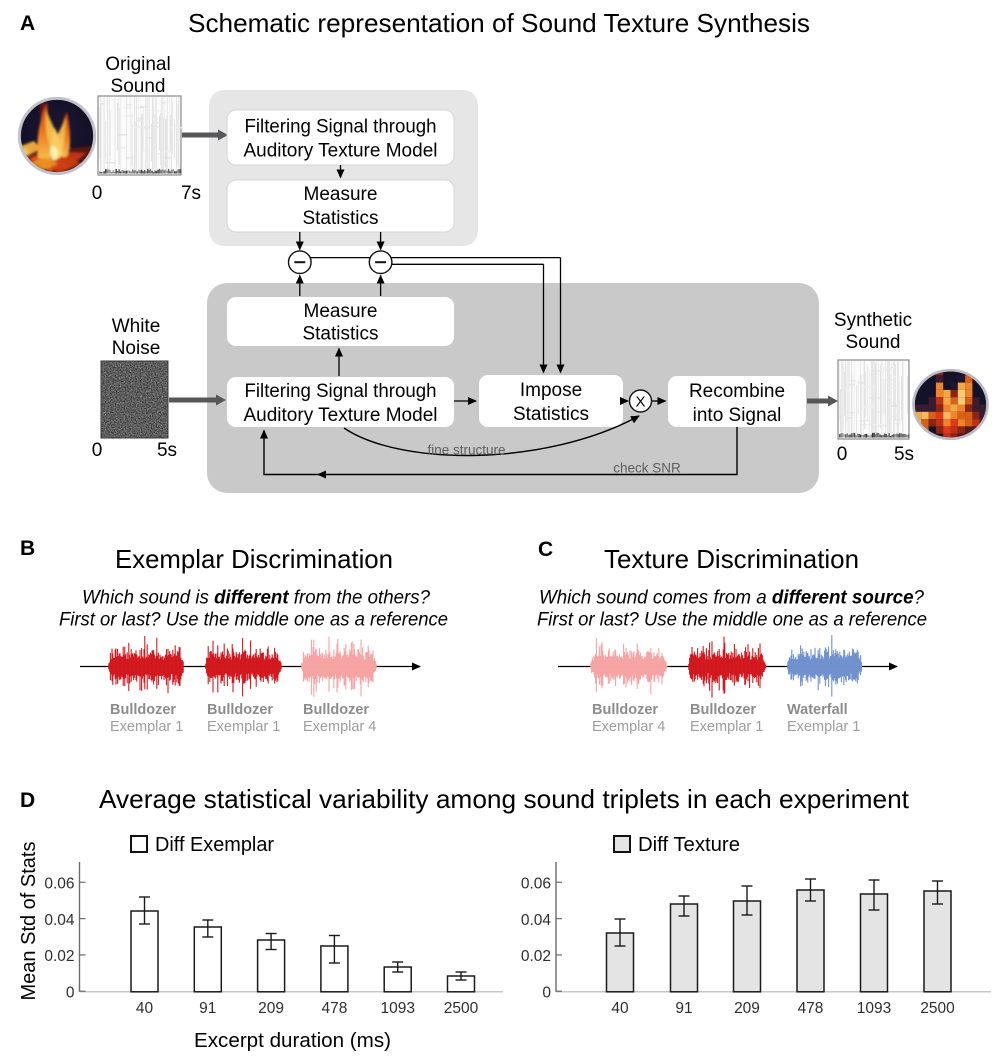  I want to click on svg-text: Noise, so click(136, 348).